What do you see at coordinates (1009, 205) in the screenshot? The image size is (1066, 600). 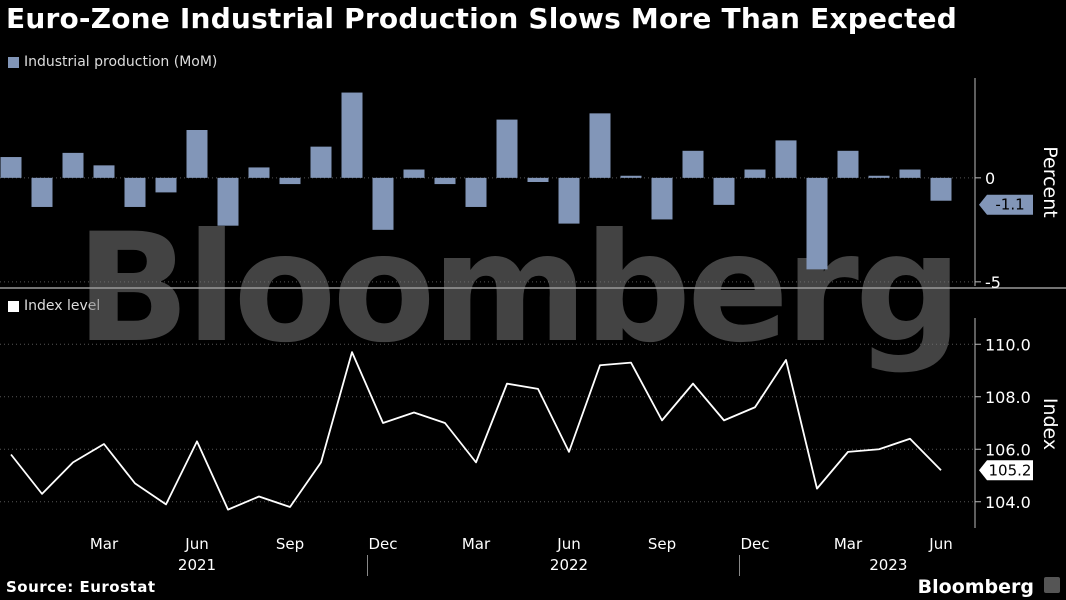 I see `last-value-bar-label: -1.1` at bounding box center [1009, 205].